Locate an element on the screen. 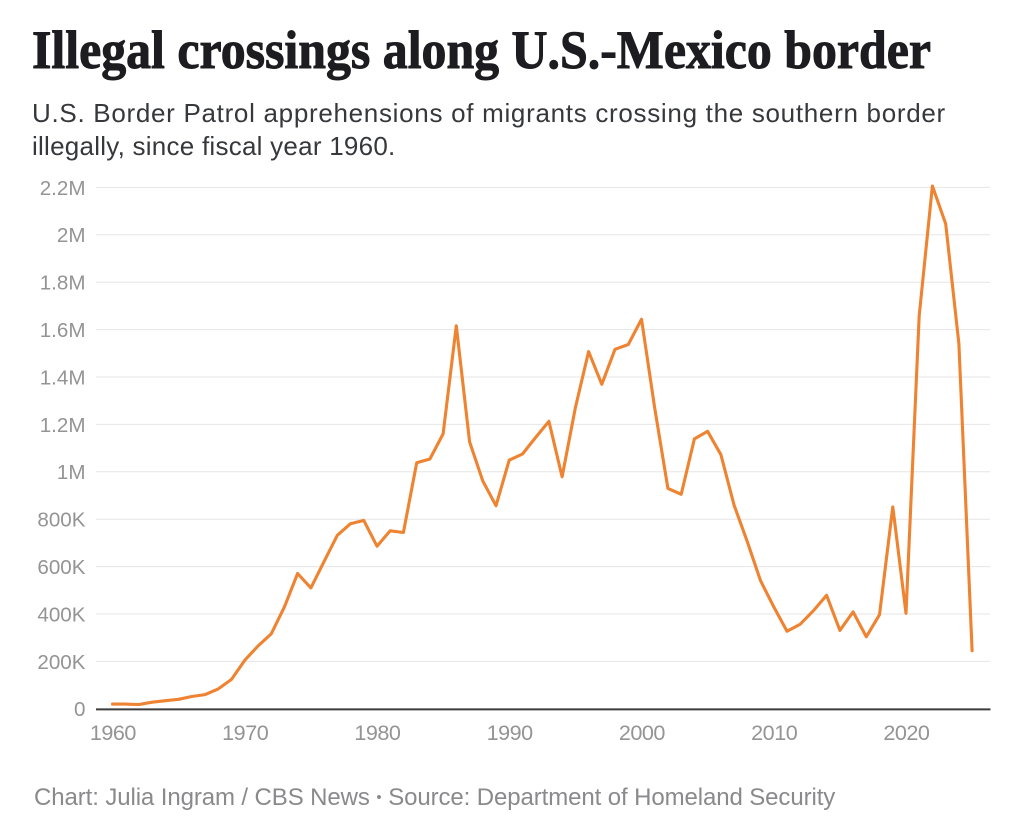  svg-text: 800K is located at coordinates (61, 520).